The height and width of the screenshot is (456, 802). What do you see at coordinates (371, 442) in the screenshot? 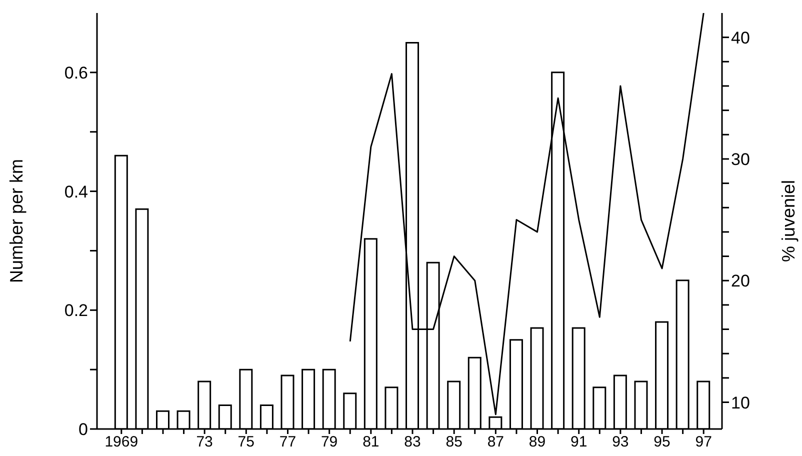
I see `x-tick-label: 81` at bounding box center [371, 442].